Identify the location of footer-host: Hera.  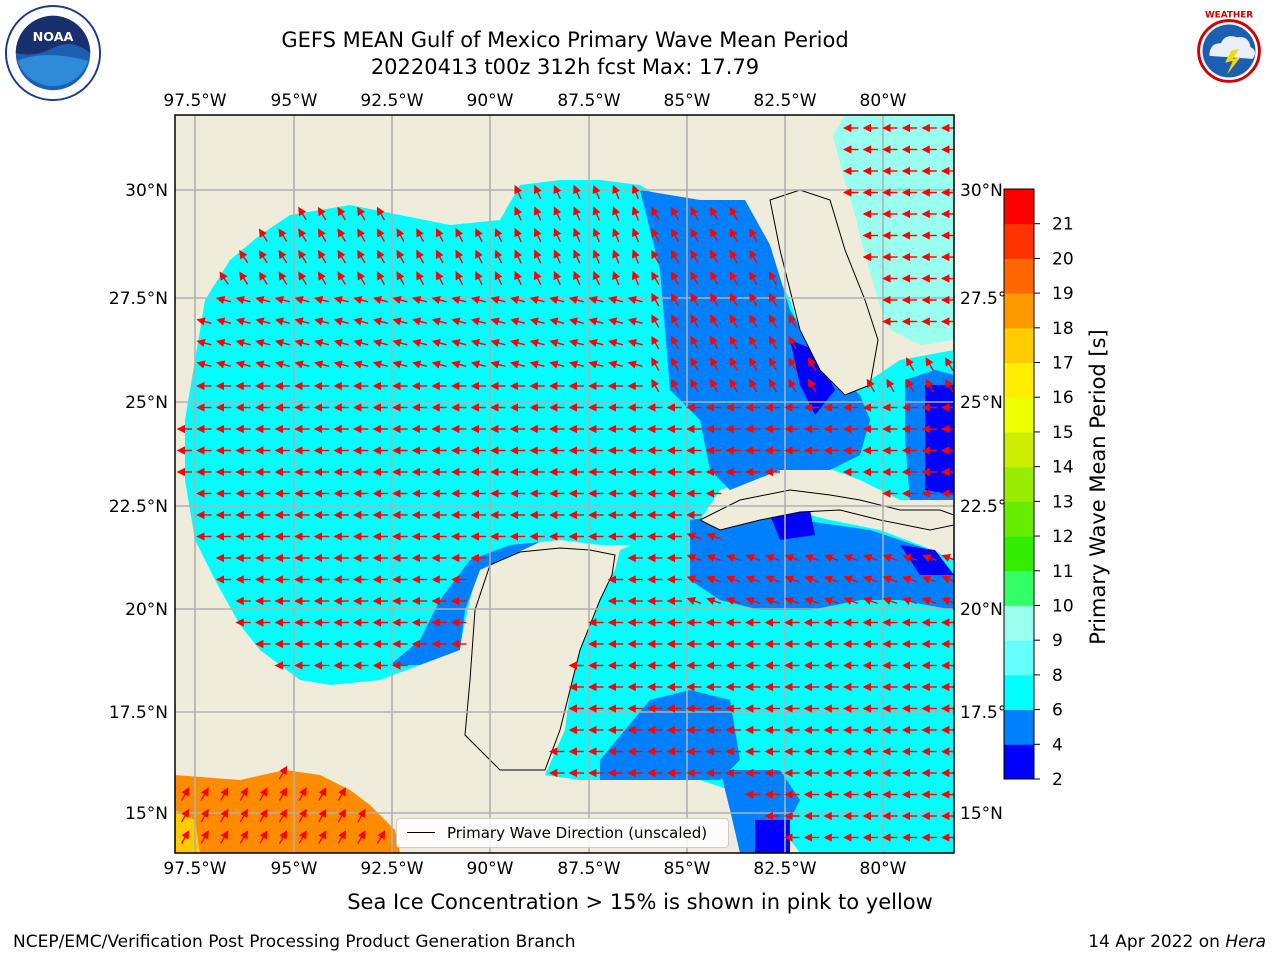
(1245, 942).